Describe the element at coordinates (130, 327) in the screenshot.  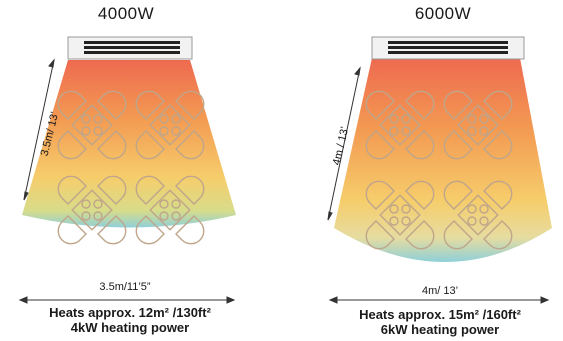
I see `power-label: 4kW heating power` at that location.